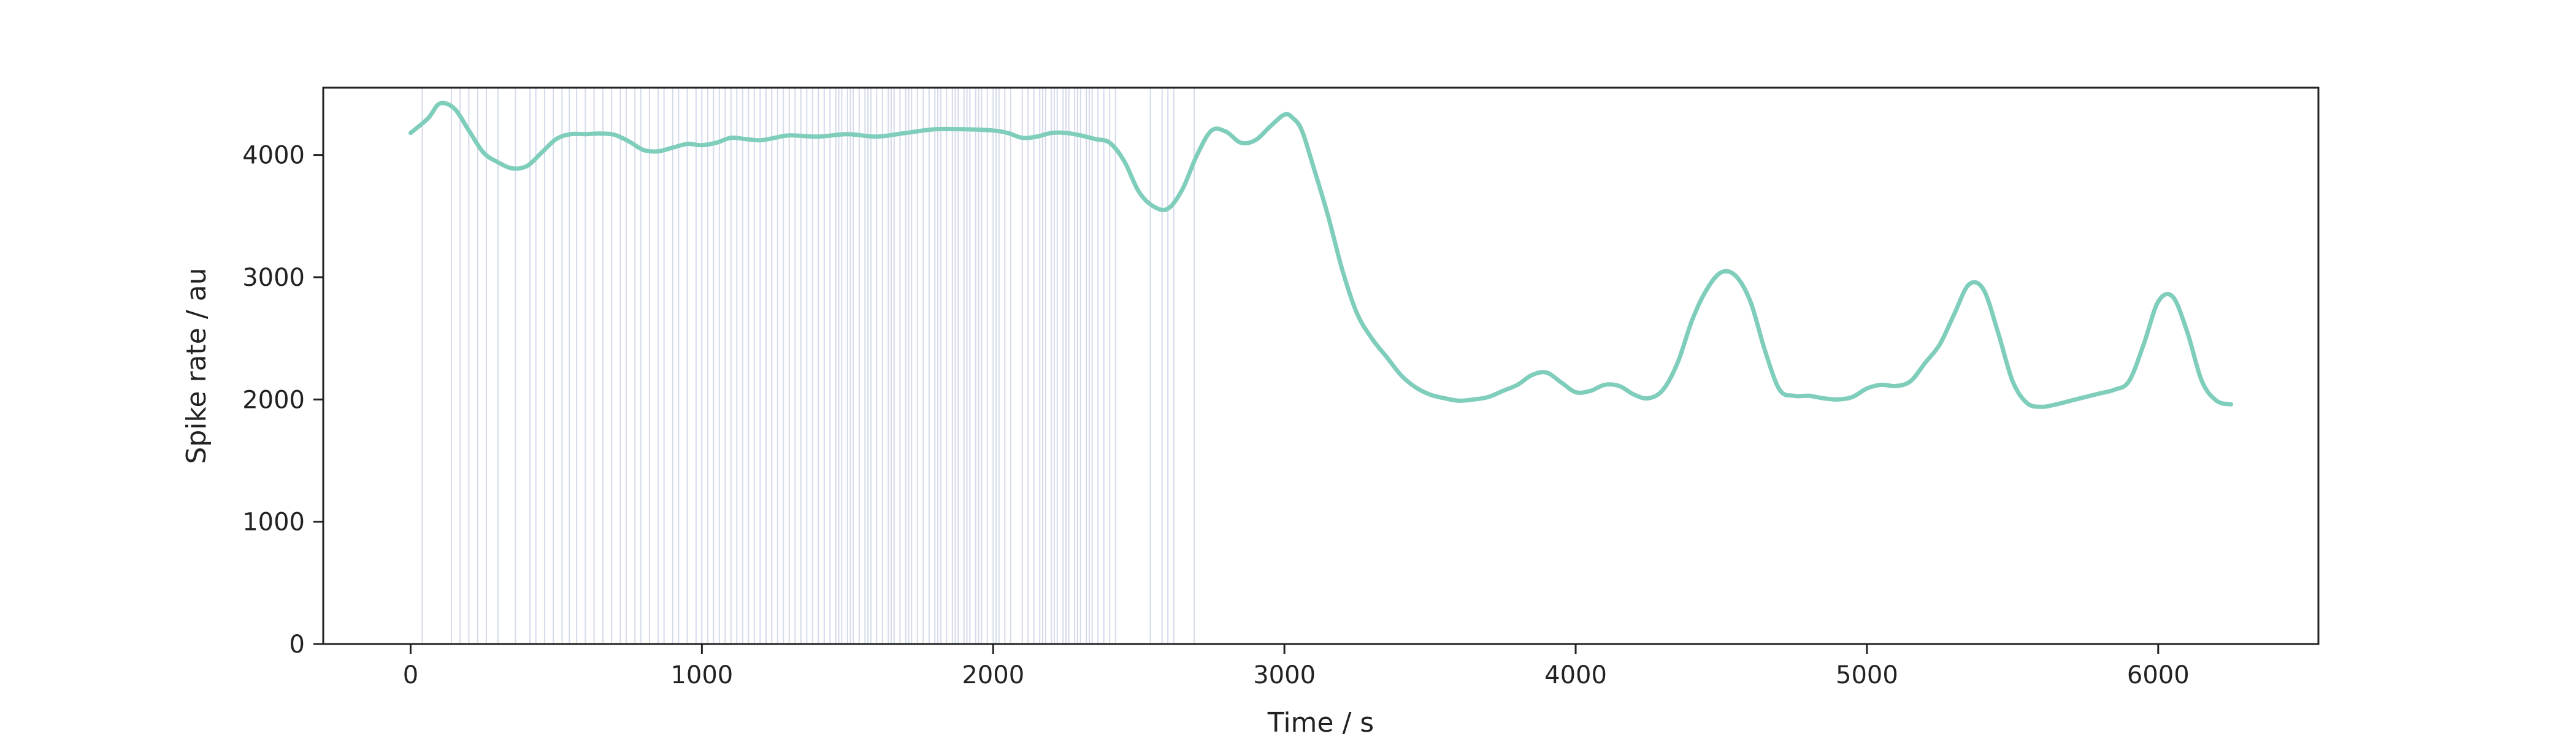  What do you see at coordinates (1320, 721) in the screenshot?
I see `x-axis-label: Time / s` at bounding box center [1320, 721].